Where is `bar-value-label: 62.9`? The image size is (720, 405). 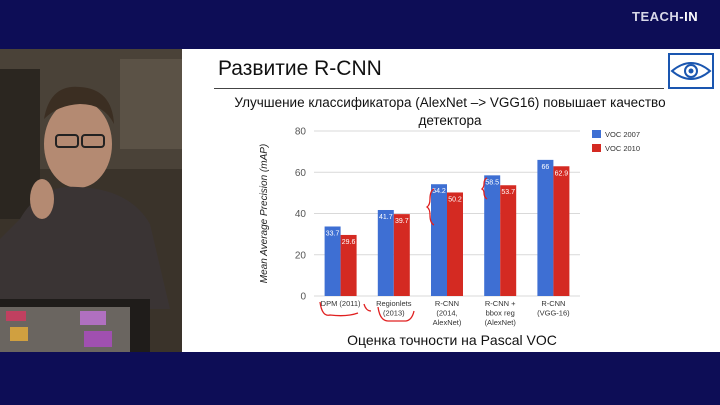
bar-value-label: 62.9 is located at coordinates (562, 173).